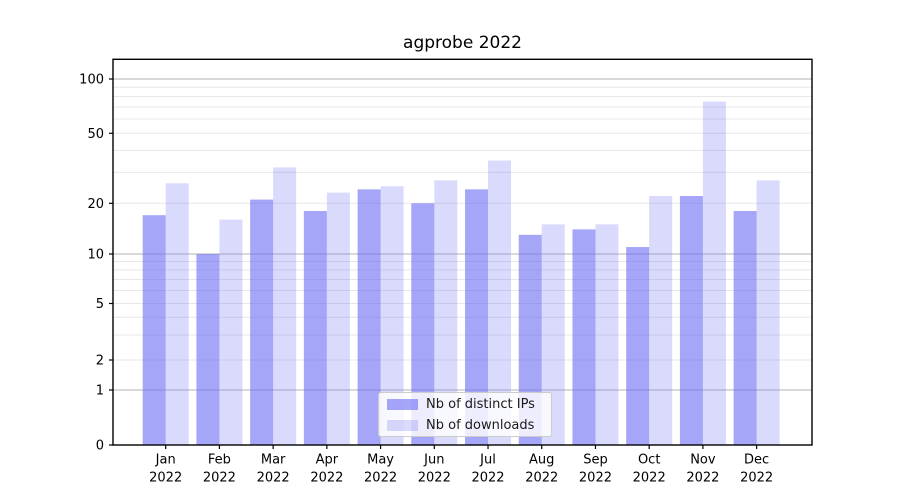 This screenshot has width=900, height=500. I want to click on bar-downloads-dec, so click(768, 312).